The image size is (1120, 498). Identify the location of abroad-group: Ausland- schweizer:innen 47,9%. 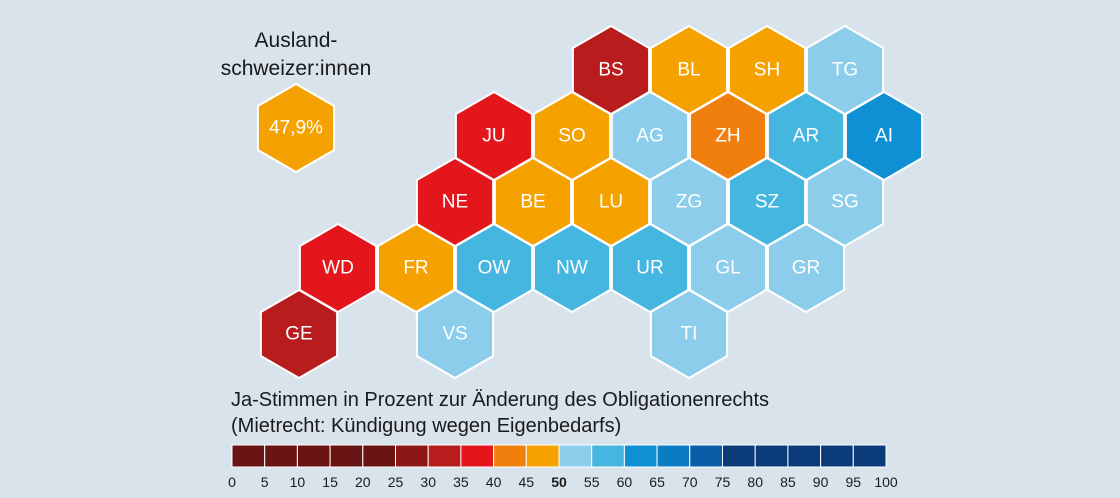
(296, 101).